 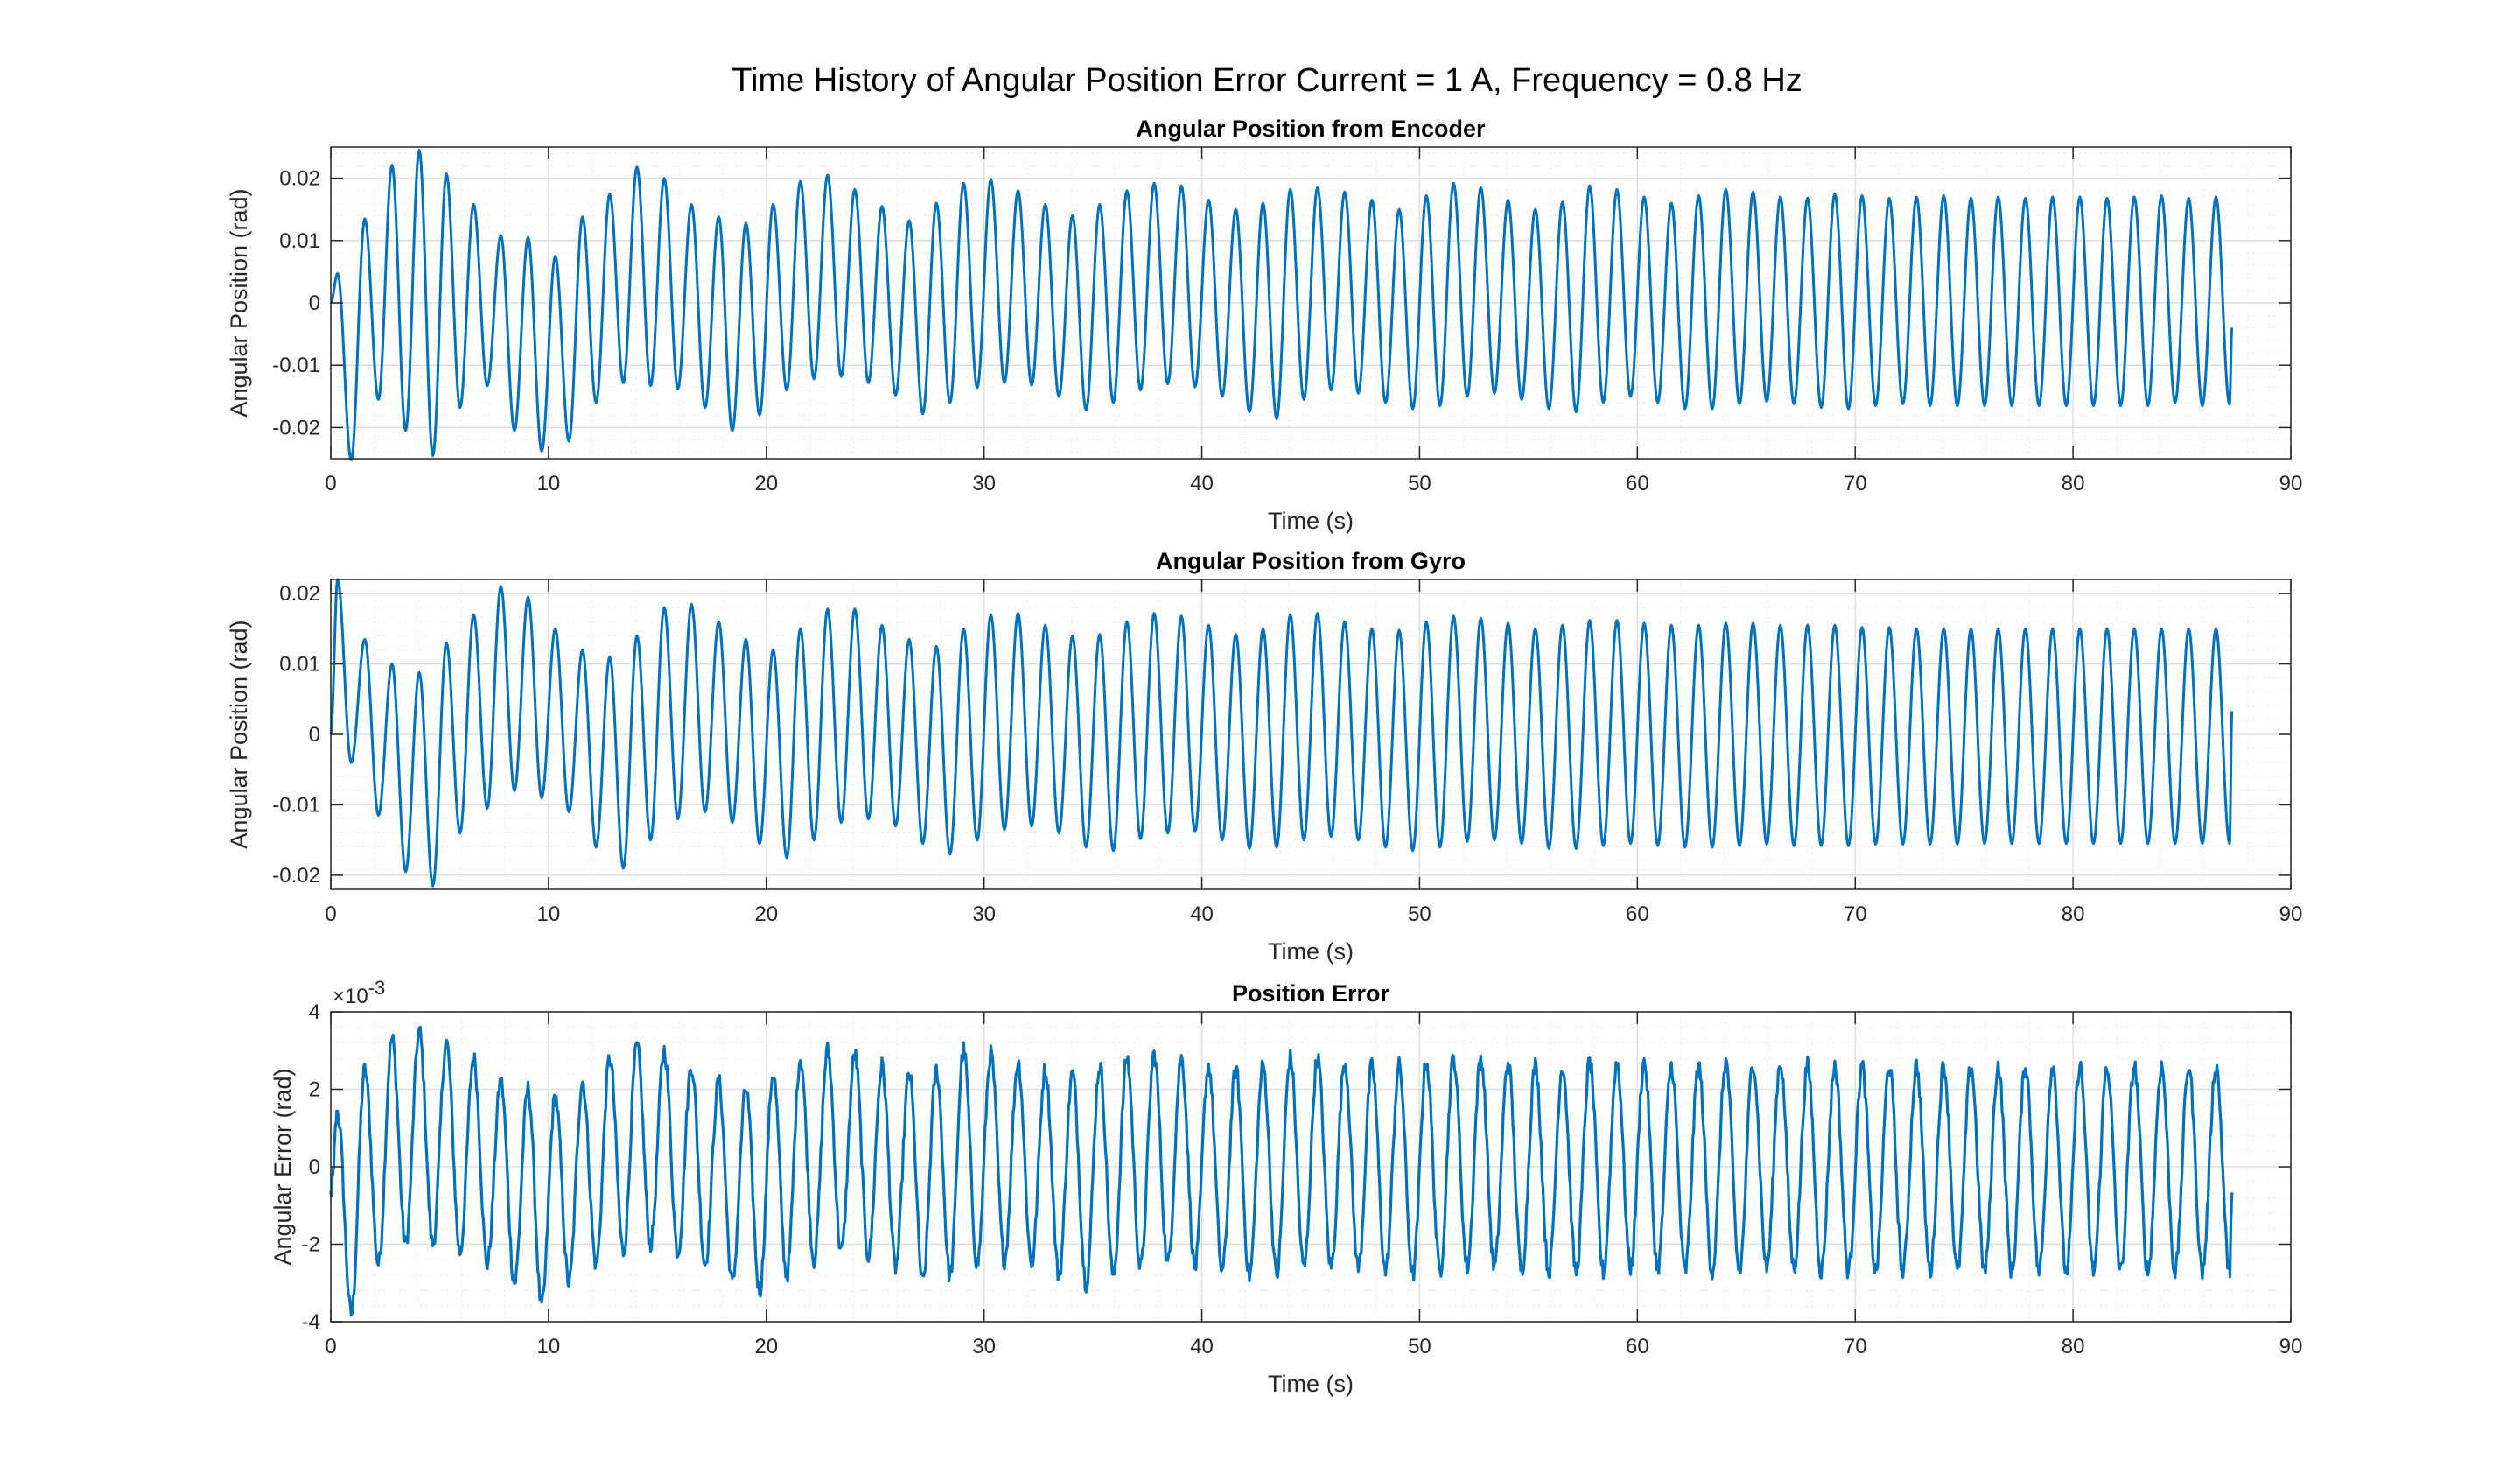 What do you see at coordinates (1311, 561) in the screenshot?
I see `axes-title: Angular Position from Gyro` at bounding box center [1311, 561].